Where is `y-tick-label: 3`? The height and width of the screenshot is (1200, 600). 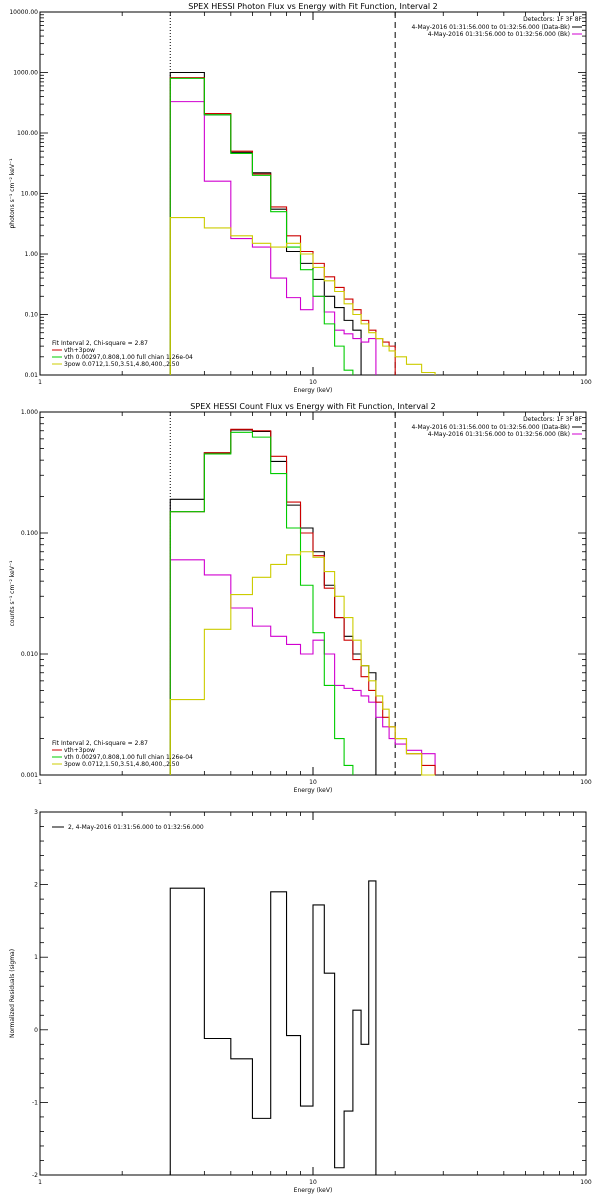 y-tick-label: 3 is located at coordinates (36, 812).